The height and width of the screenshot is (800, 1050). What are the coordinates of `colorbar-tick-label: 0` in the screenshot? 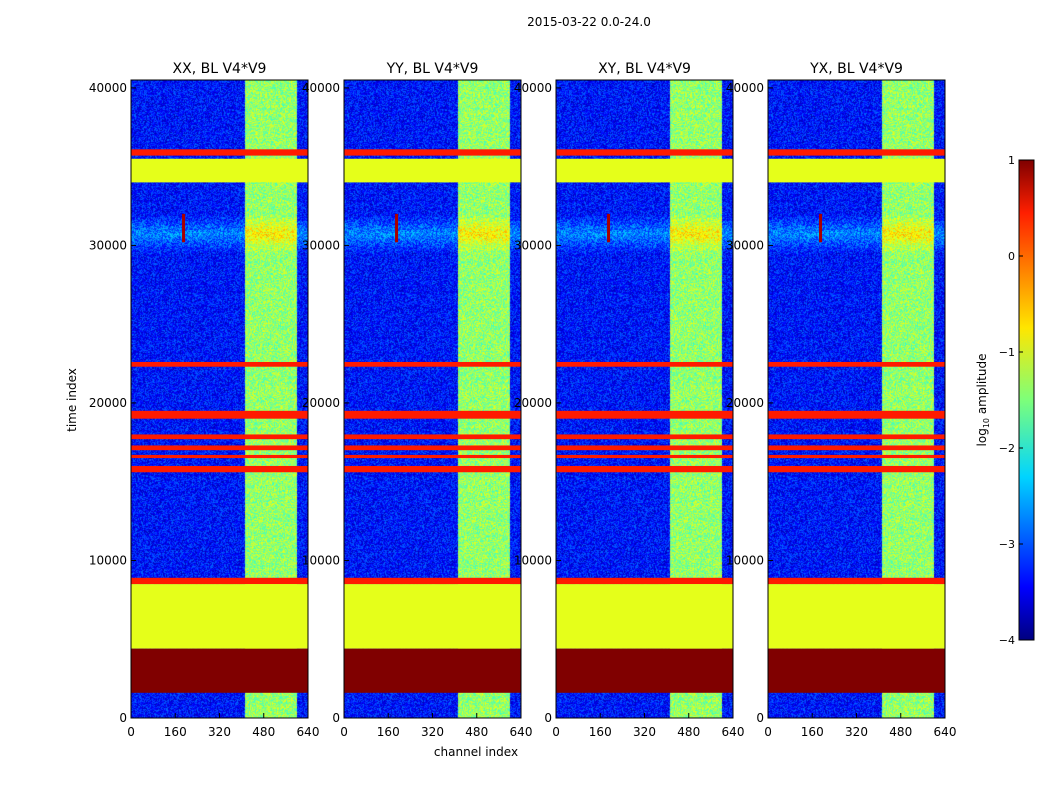 It's located at (1011, 256).